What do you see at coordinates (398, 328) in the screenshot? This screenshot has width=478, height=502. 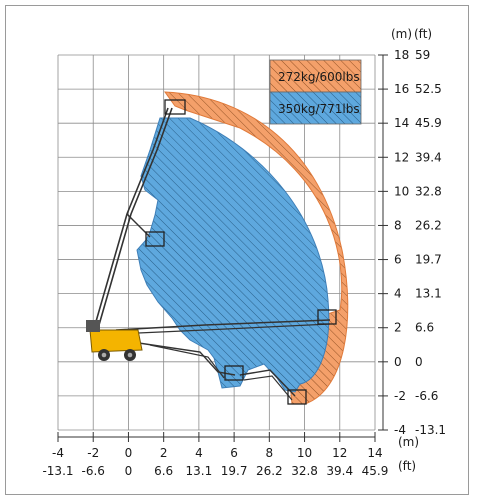 I see `y-tick-label-m: 2` at bounding box center [398, 328].